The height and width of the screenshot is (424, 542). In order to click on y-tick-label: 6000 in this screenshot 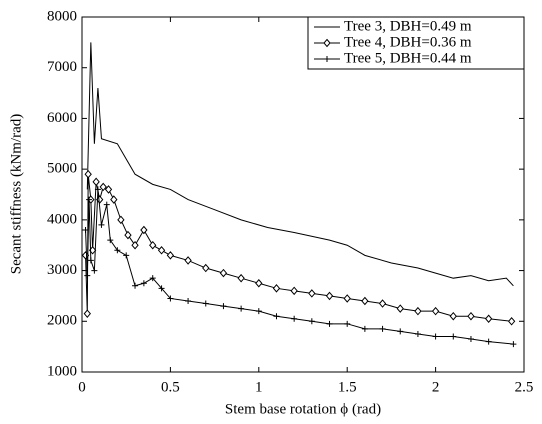, I will do `click(62, 118)`.